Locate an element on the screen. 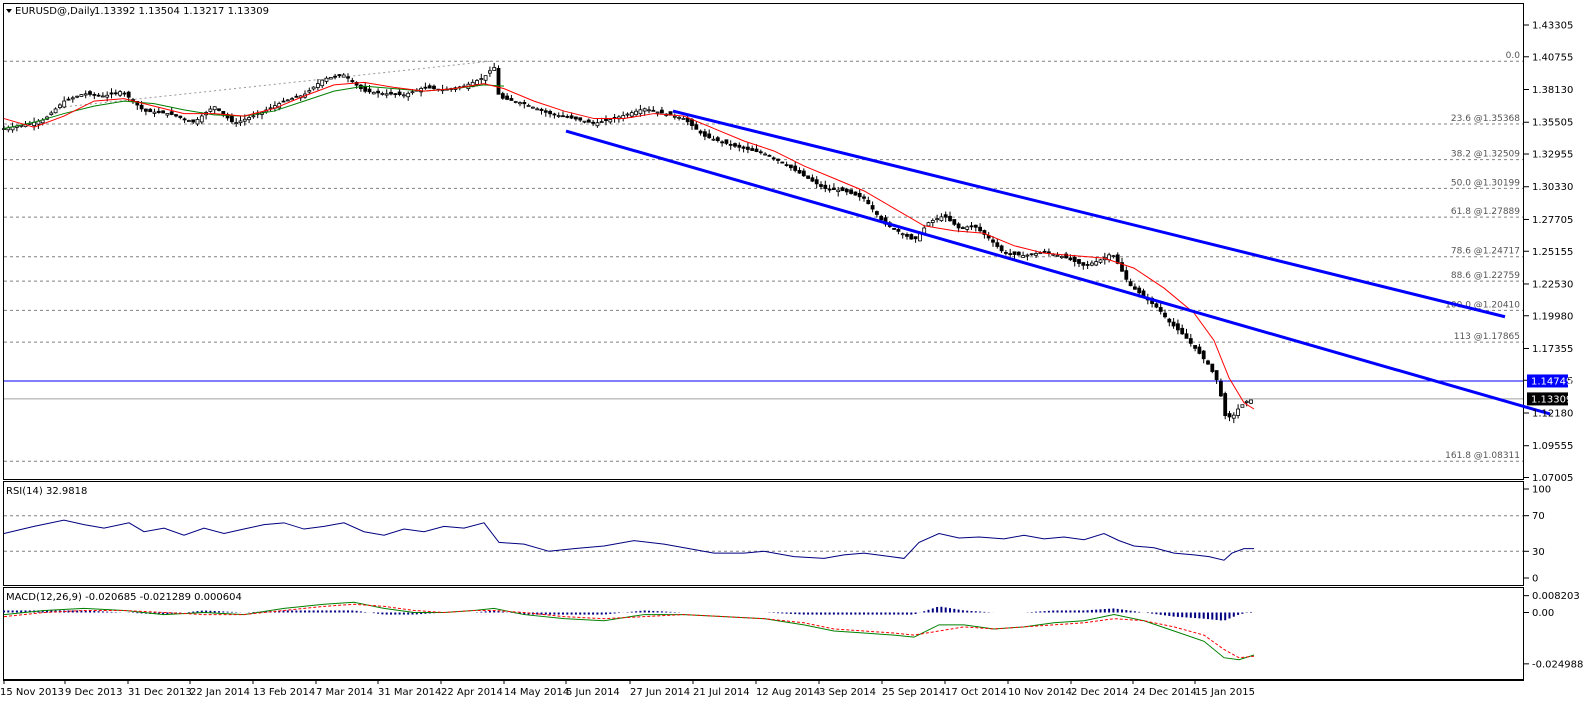  x-tick-label: 15 Nov 2013 is located at coordinates (32, 692).